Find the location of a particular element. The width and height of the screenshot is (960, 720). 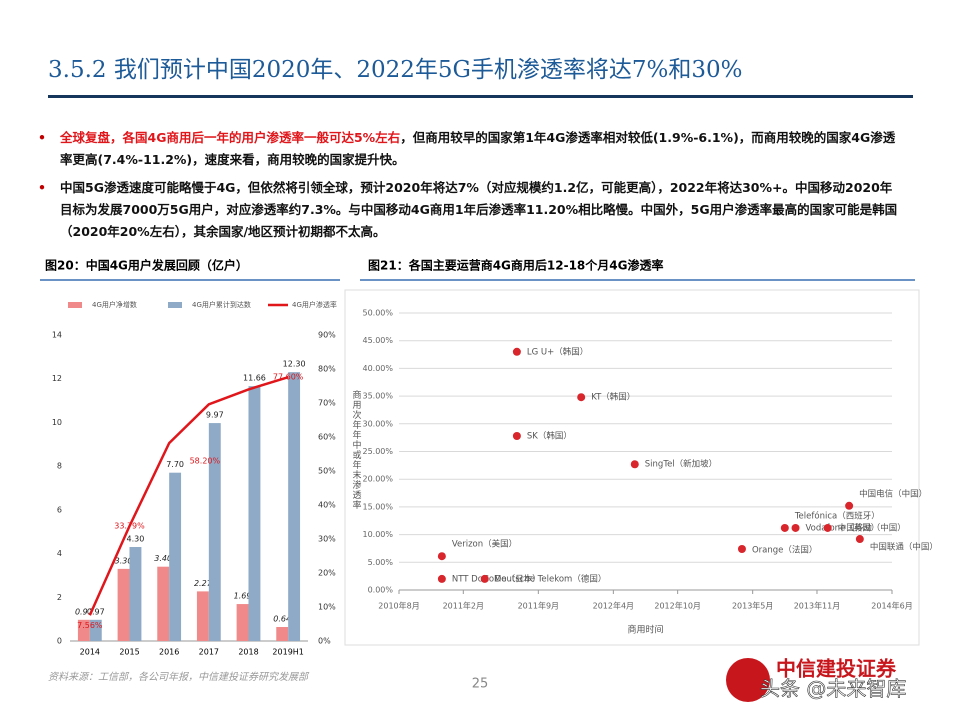

point-label: Orange（法国） is located at coordinates (784, 550).